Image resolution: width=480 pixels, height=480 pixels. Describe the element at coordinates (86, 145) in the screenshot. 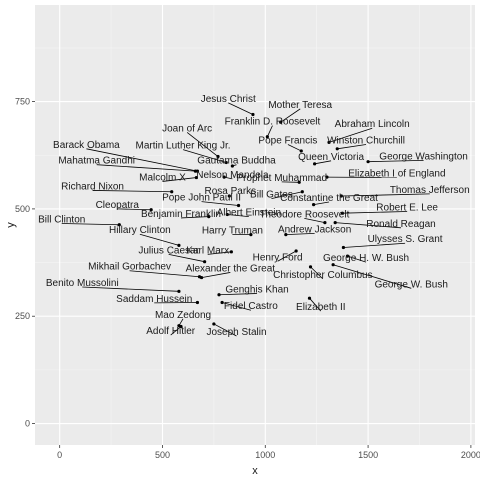

I see `point-label: Barack Obama` at that location.